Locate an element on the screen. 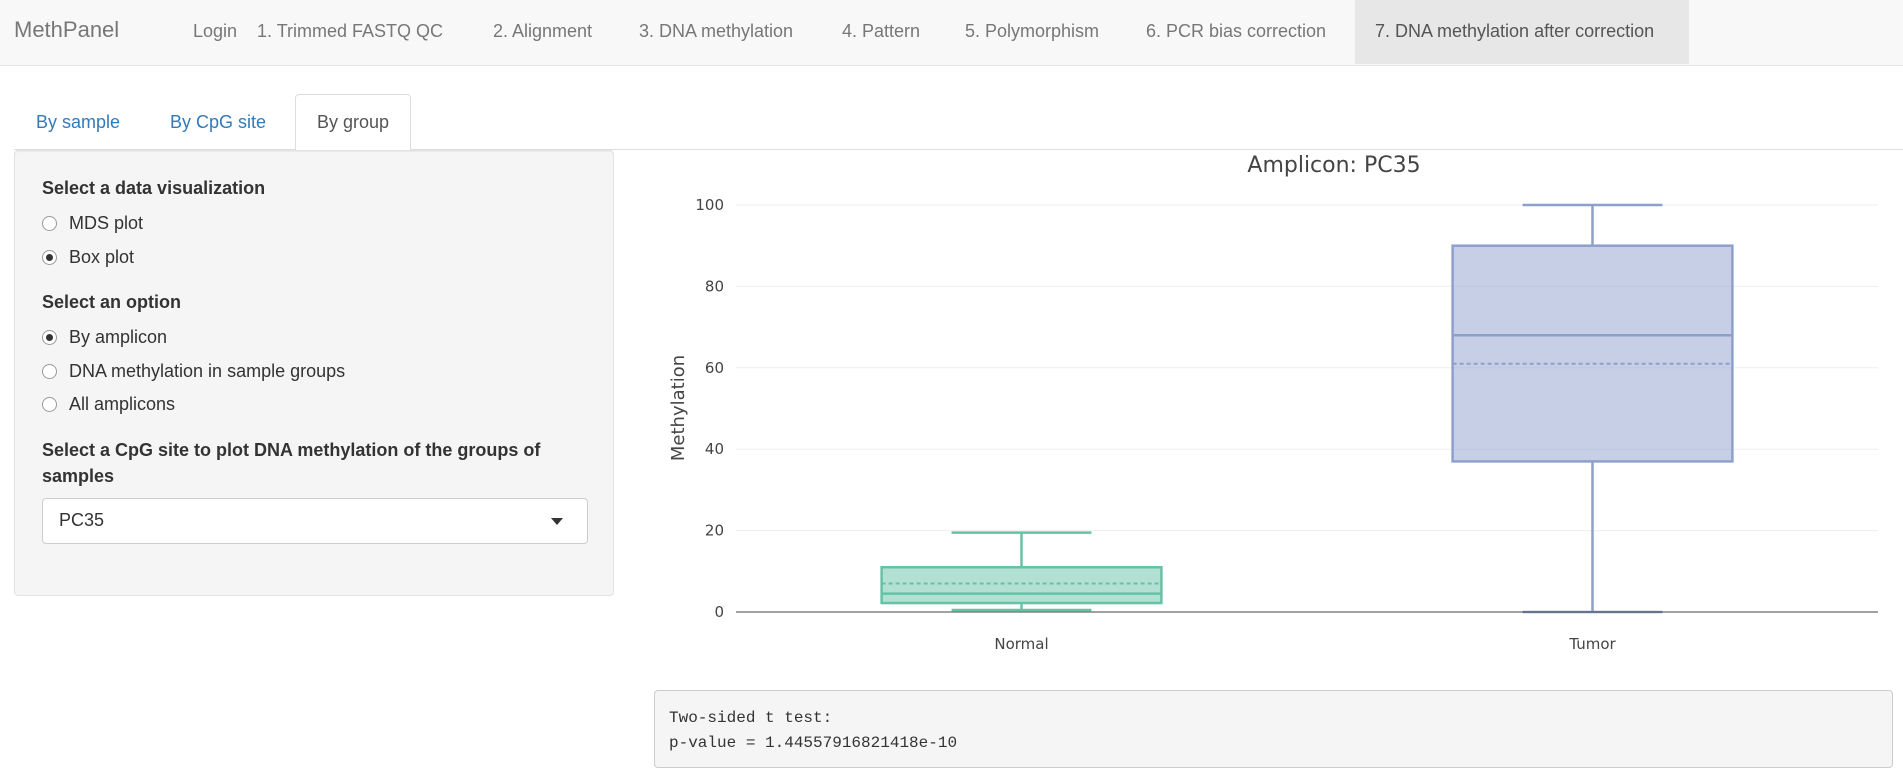 Image resolution: width=1903 pixels, height=780 pixels. y-tick-label: 20 is located at coordinates (714, 531).